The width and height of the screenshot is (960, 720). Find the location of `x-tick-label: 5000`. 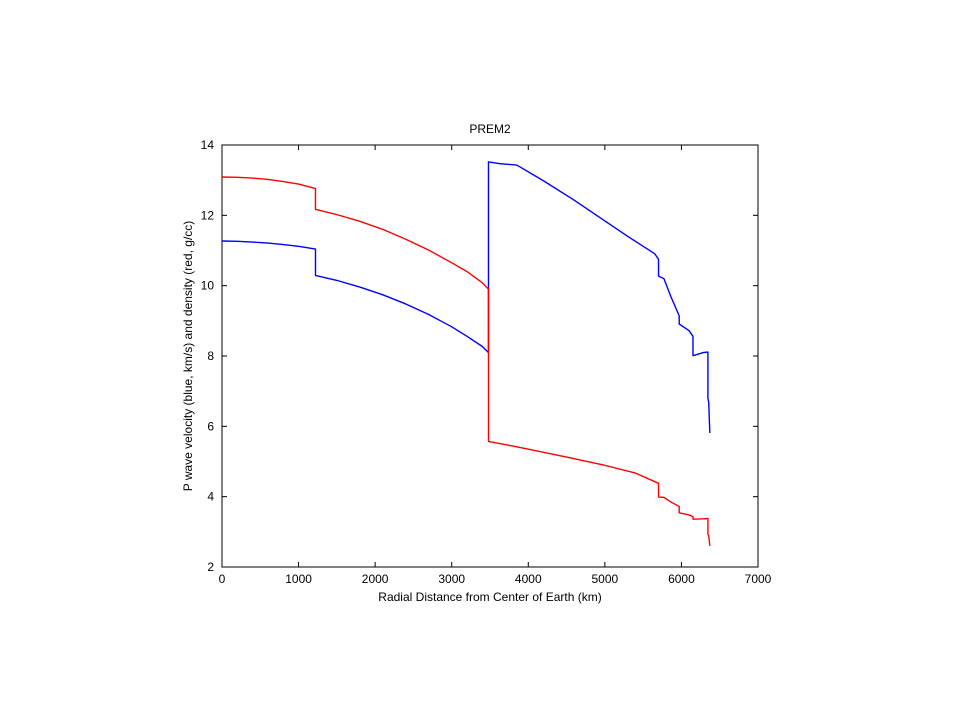

x-tick-label: 5000 is located at coordinates (605, 579).